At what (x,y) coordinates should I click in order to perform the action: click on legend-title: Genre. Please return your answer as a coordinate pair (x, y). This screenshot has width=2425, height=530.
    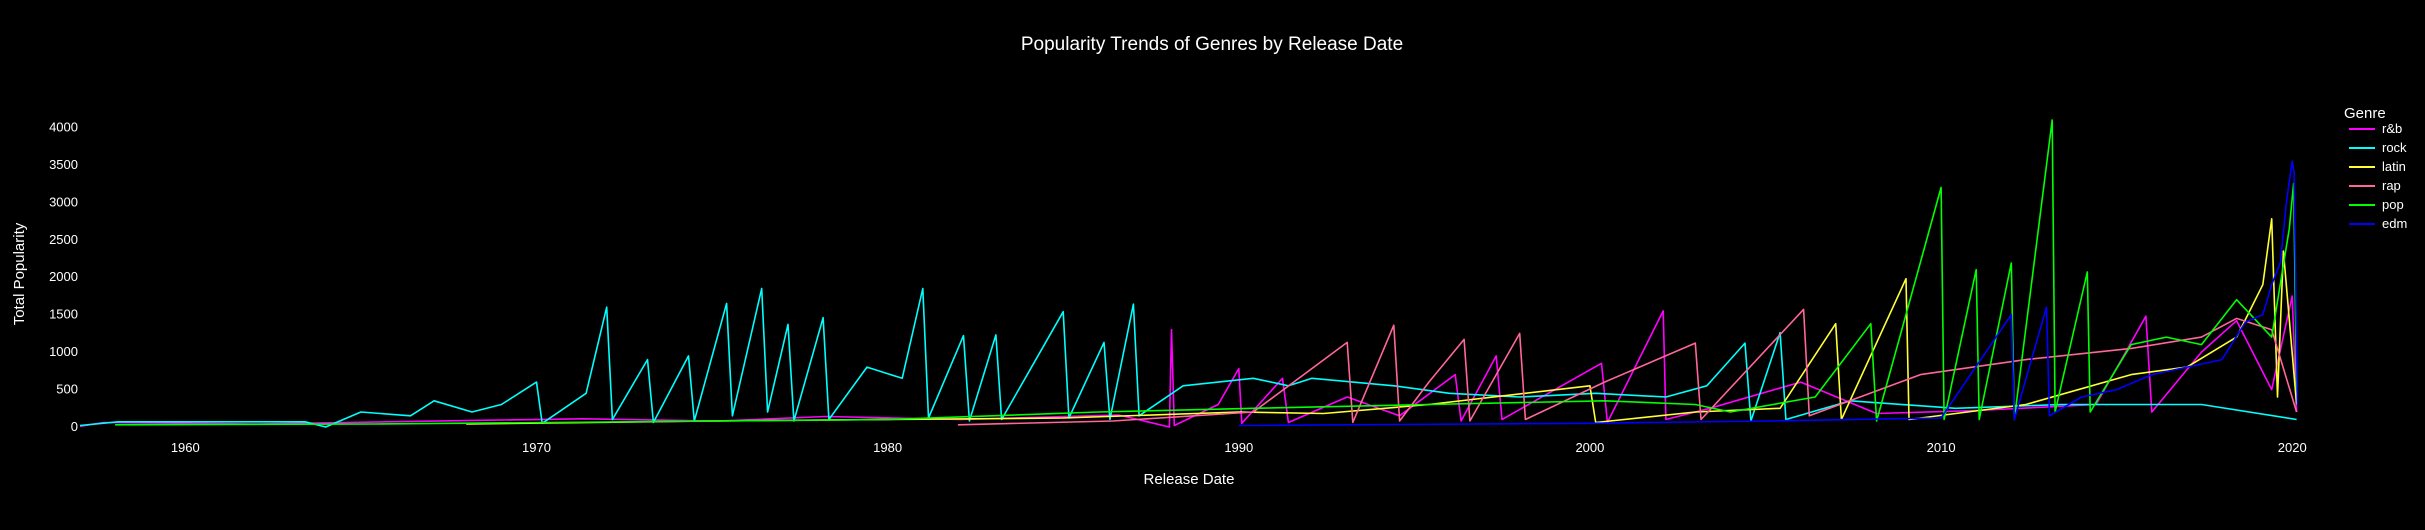
    Looking at the image, I should click on (2365, 113).